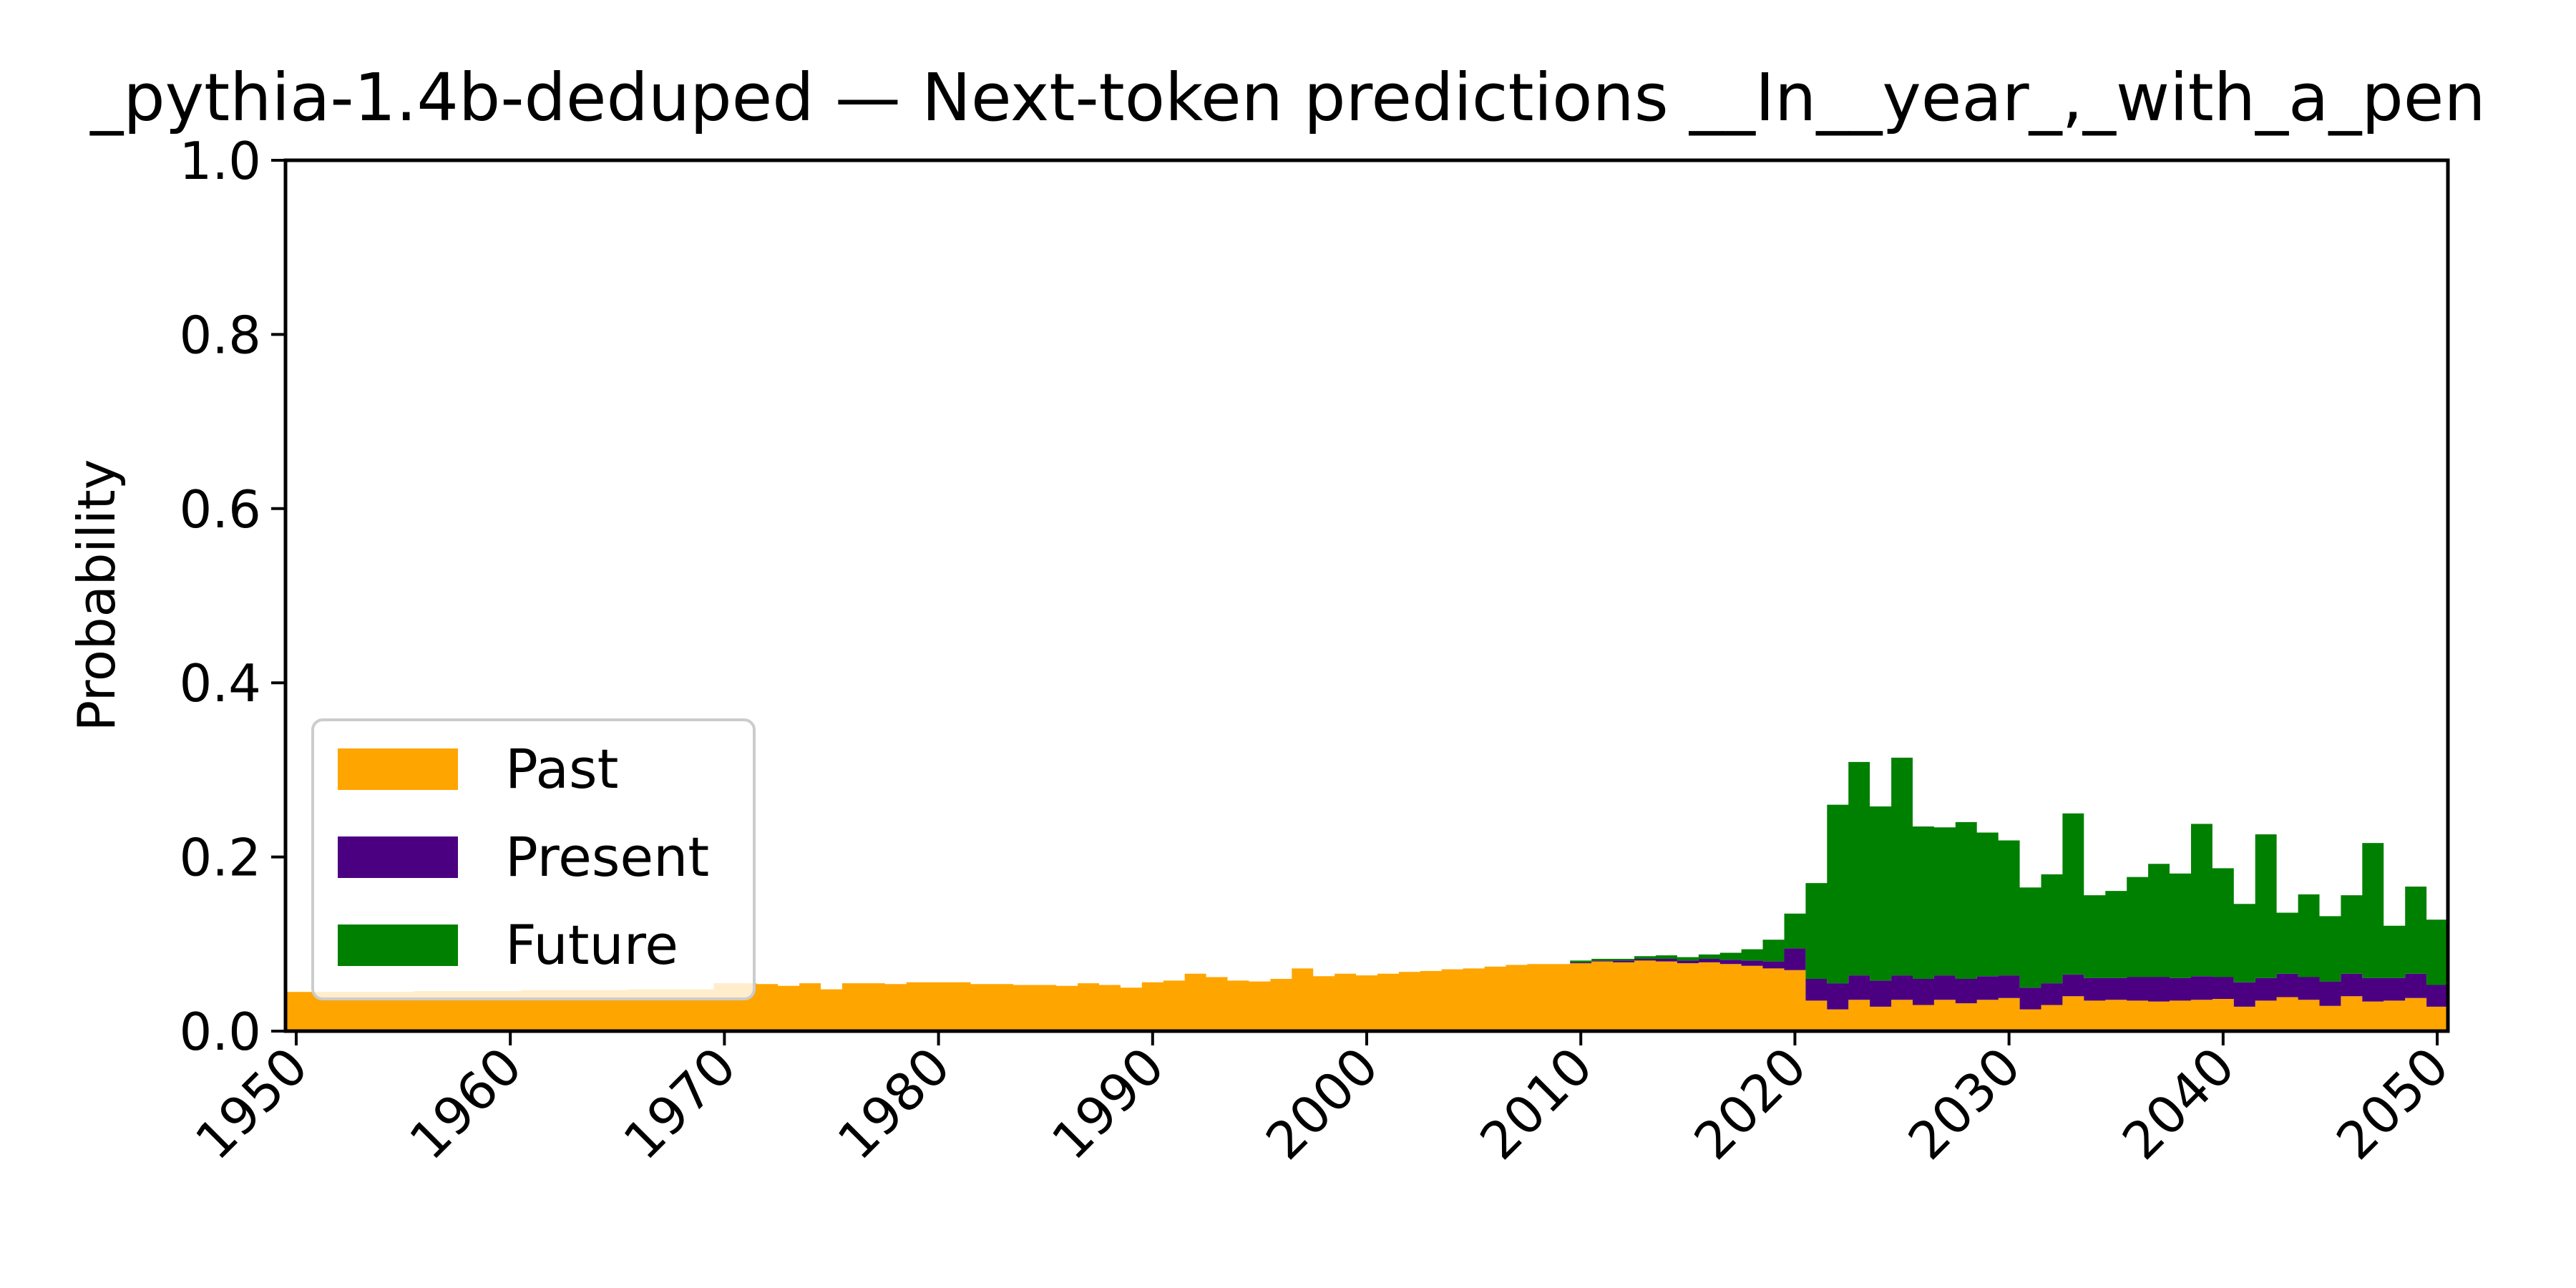 This screenshot has height=1288, width=2576. Describe the element at coordinates (465, 1103) in the screenshot. I see `x-tick-label: 1960` at that location.